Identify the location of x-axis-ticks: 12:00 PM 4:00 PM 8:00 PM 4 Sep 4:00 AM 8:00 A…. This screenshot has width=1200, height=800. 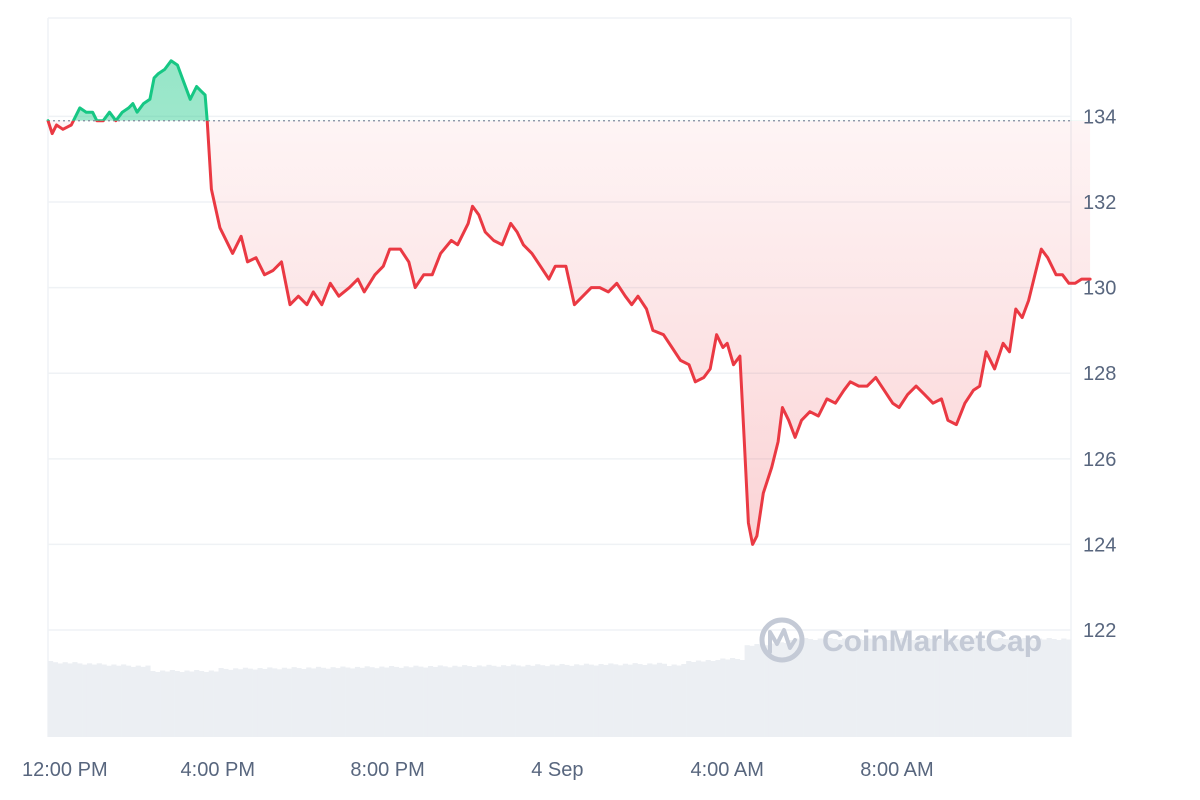
(478, 770).